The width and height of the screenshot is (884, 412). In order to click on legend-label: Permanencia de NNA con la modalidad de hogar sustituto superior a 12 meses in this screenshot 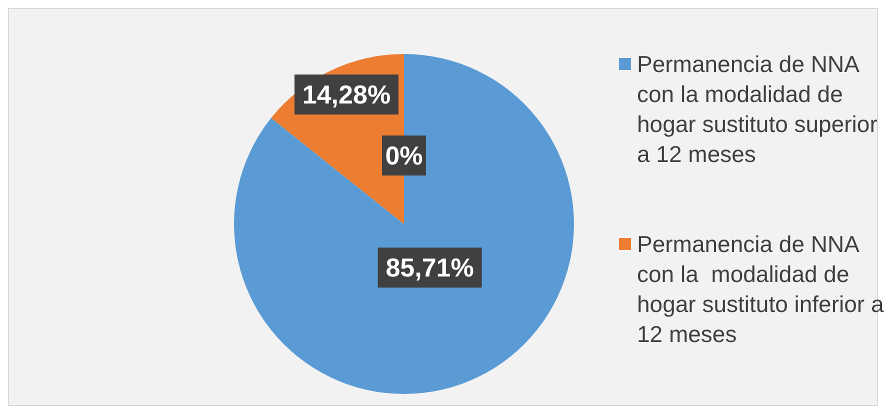, I will do `click(757, 109)`.